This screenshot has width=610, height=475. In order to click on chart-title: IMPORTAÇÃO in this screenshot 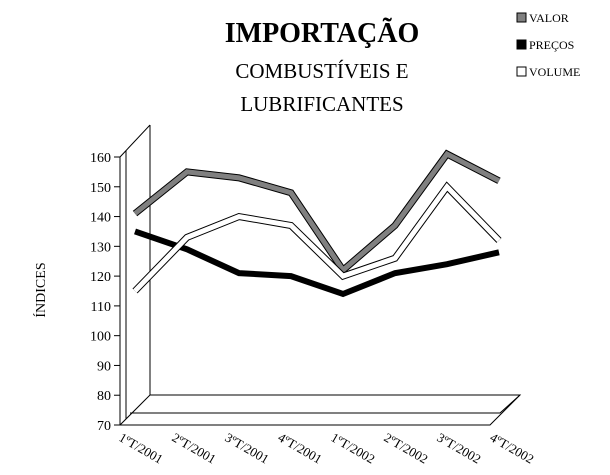, I will do `click(322, 33)`.